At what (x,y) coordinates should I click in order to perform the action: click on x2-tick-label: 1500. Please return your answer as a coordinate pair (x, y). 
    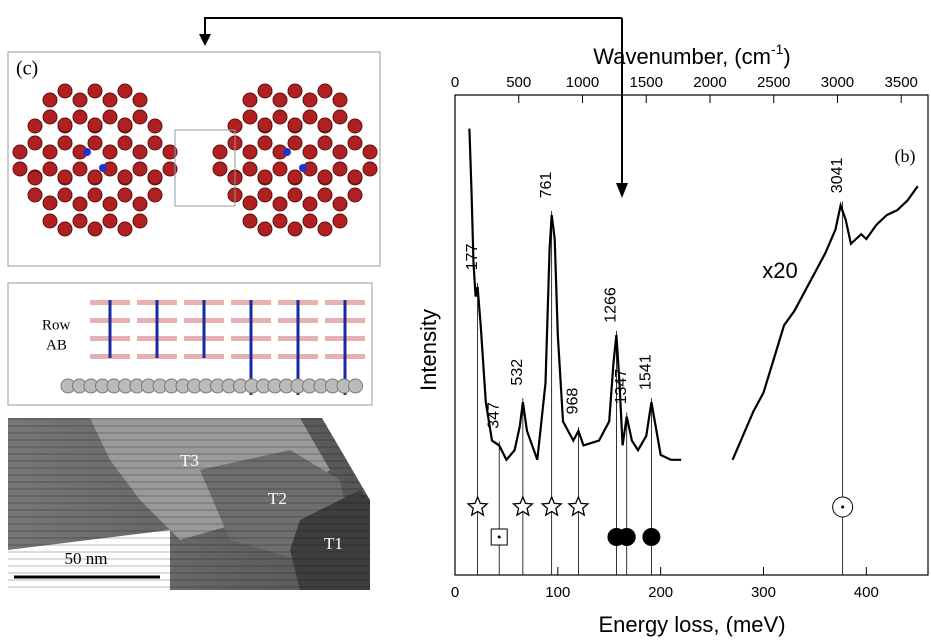
    Looking at the image, I should click on (646, 82).